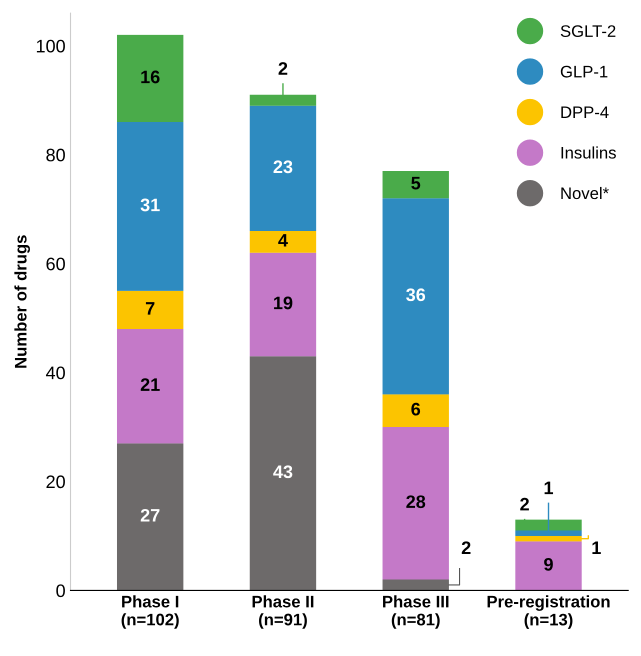 This screenshot has height=656, width=641. Describe the element at coordinates (150, 205) in the screenshot. I see `data-label: 31` at that location.